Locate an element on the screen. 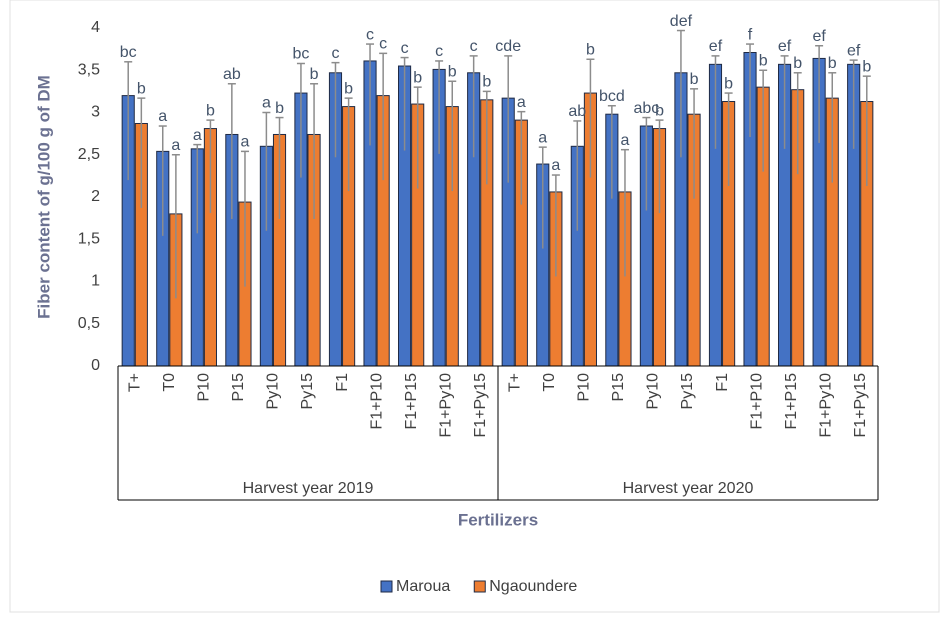 The width and height of the screenshot is (950, 622). legend-label: Ngaoundere is located at coordinates (533, 586).